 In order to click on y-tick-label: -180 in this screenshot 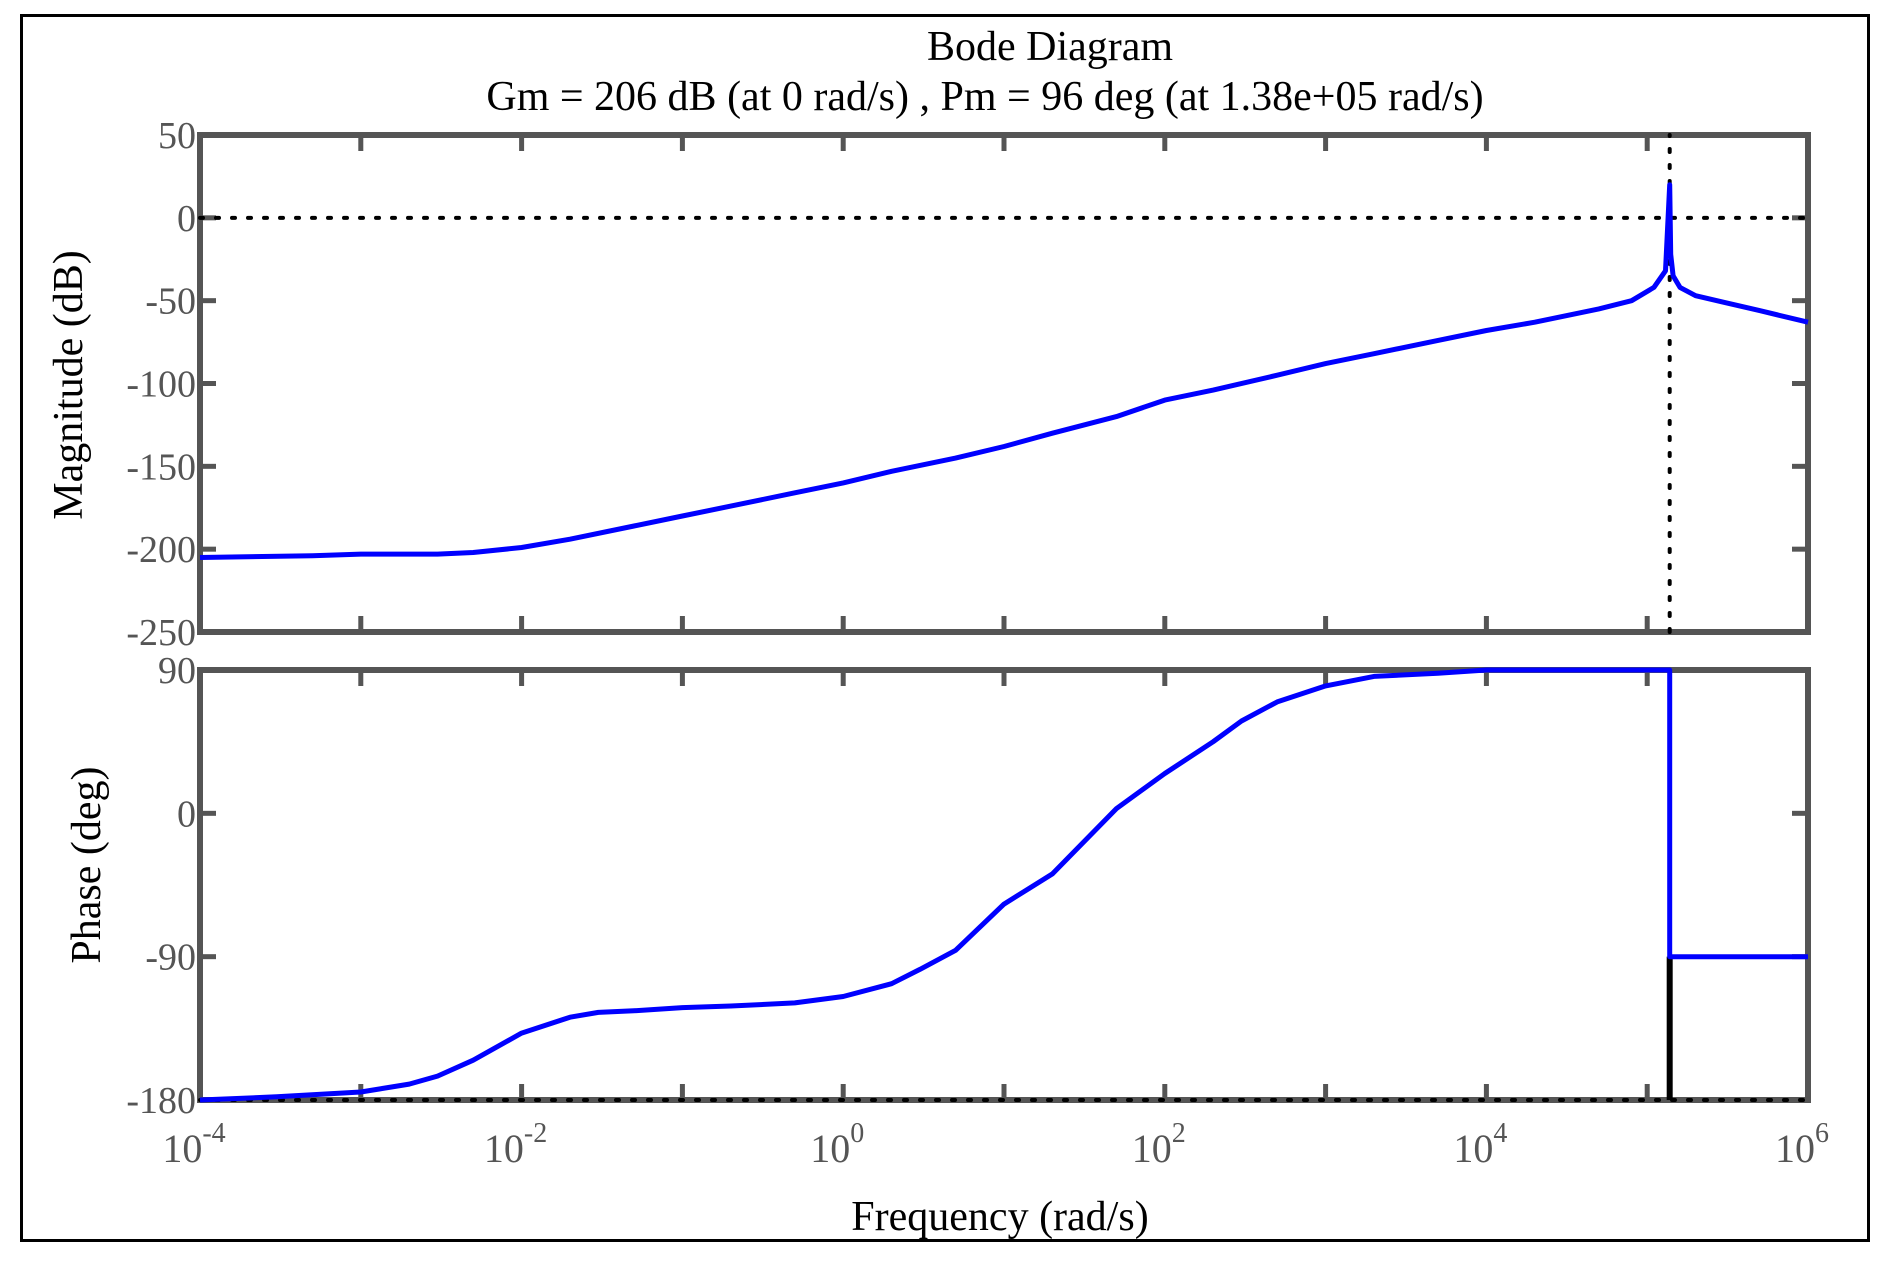, I will do `click(161, 1101)`.